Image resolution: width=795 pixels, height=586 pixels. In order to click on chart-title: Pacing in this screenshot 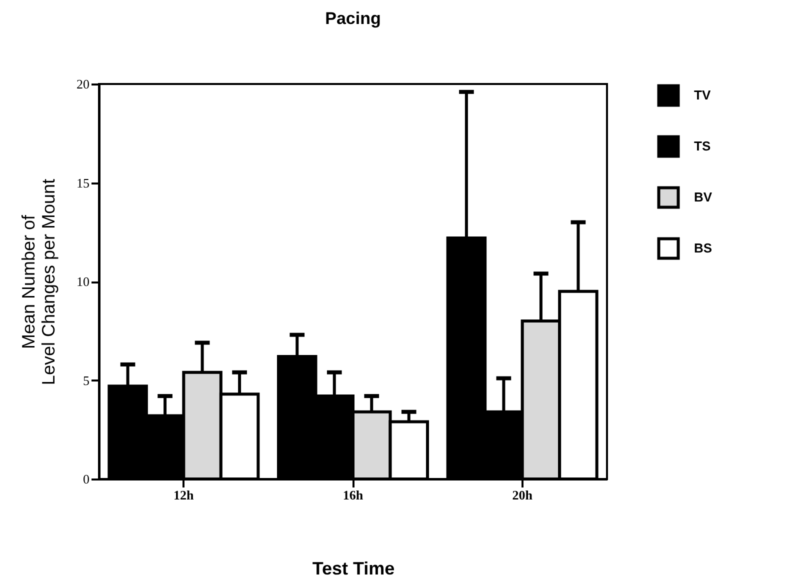, I will do `click(353, 18)`.